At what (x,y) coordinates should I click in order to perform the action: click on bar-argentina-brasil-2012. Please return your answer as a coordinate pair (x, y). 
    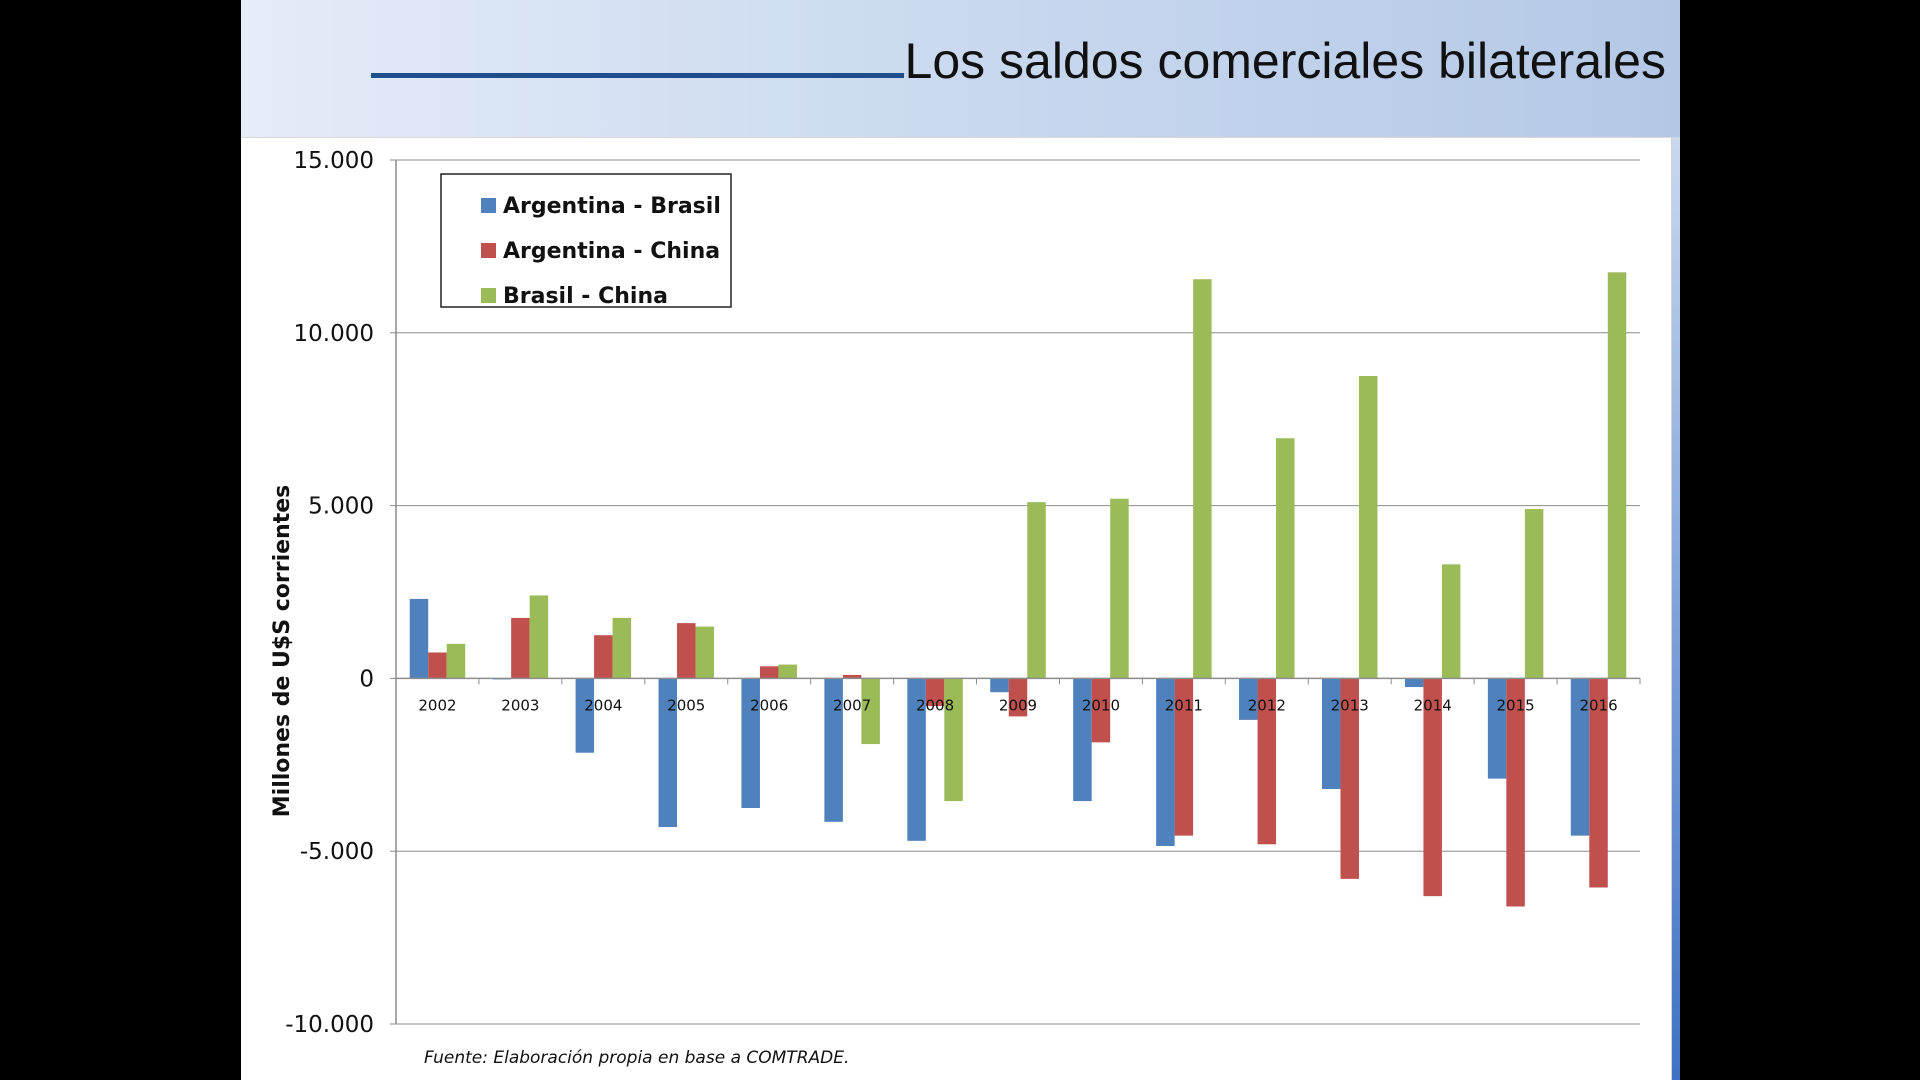
    Looking at the image, I should click on (1248, 699).